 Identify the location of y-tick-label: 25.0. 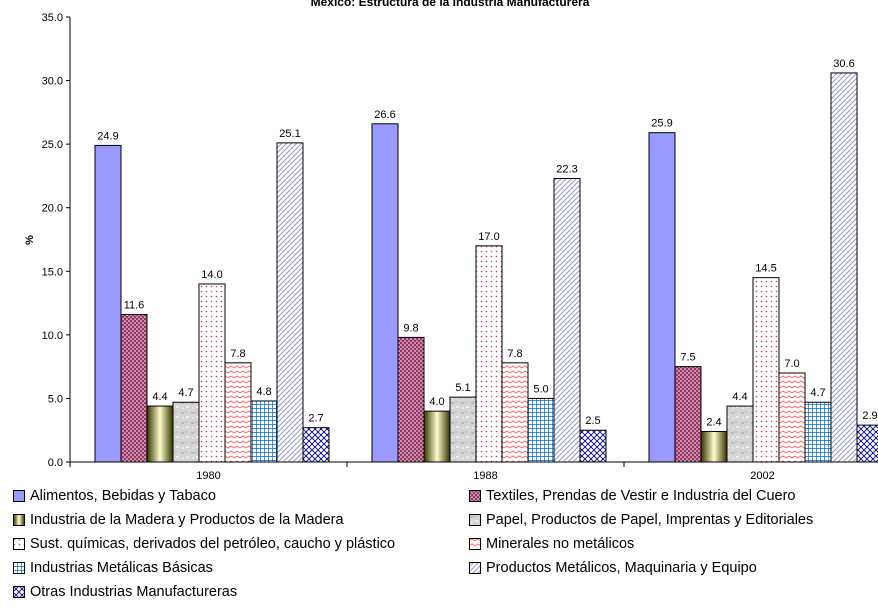
(52, 145).